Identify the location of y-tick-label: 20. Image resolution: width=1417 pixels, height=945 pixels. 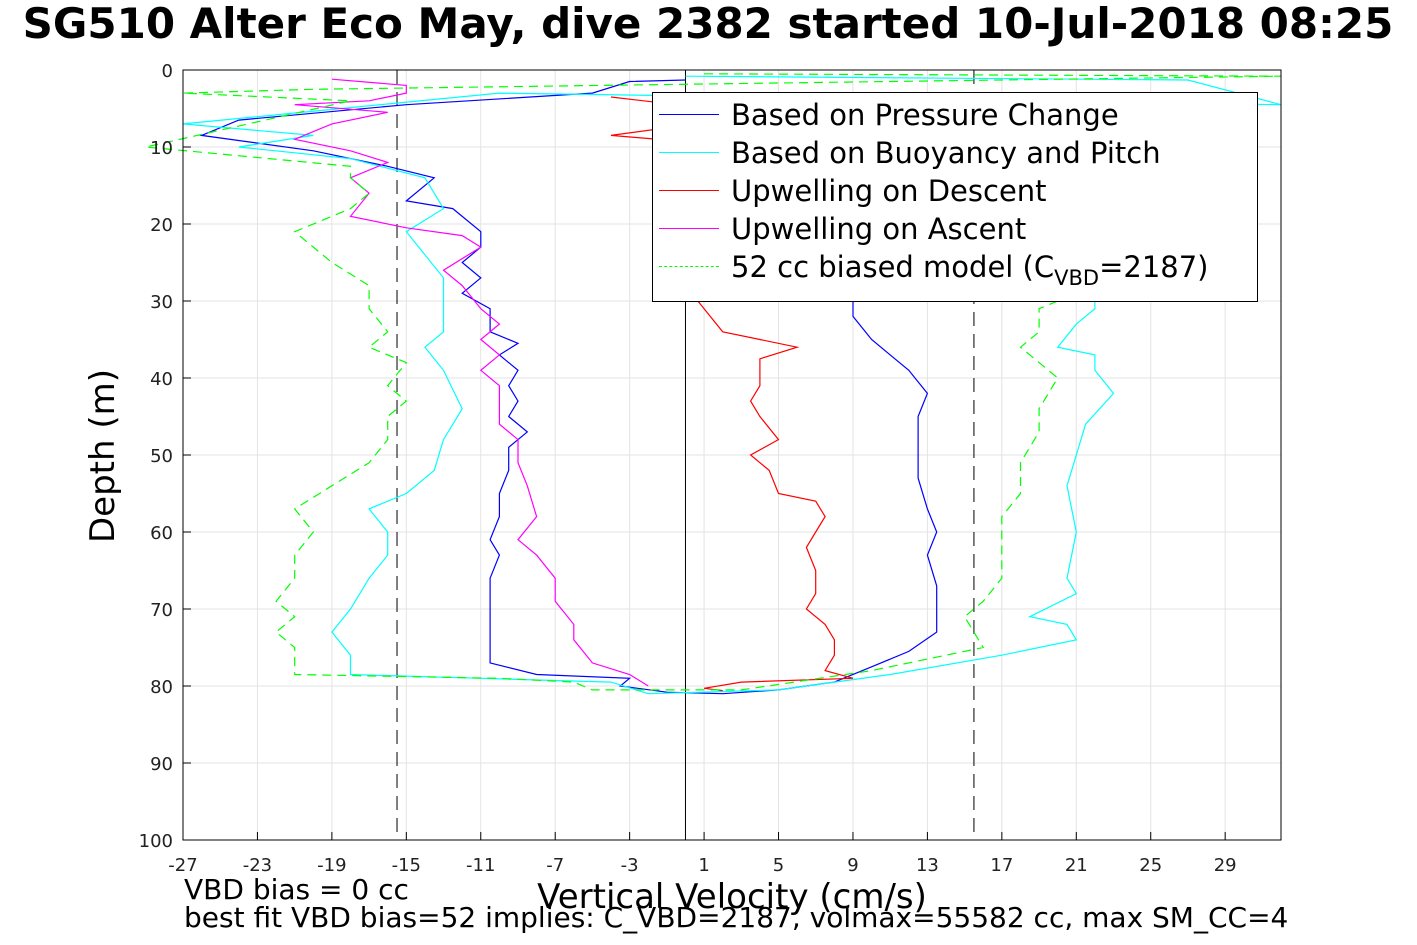
(161, 225).